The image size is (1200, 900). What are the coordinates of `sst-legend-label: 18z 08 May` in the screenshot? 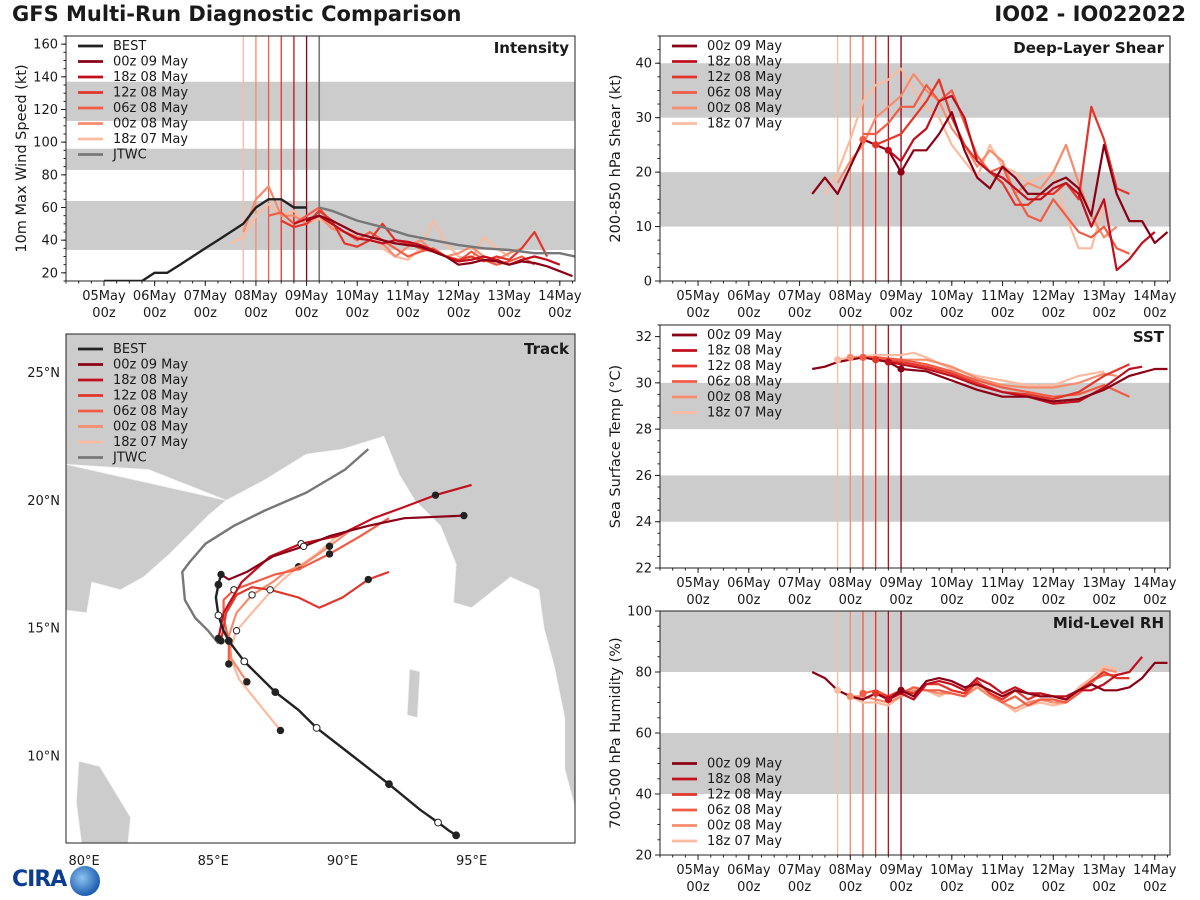 It's located at (744, 351).